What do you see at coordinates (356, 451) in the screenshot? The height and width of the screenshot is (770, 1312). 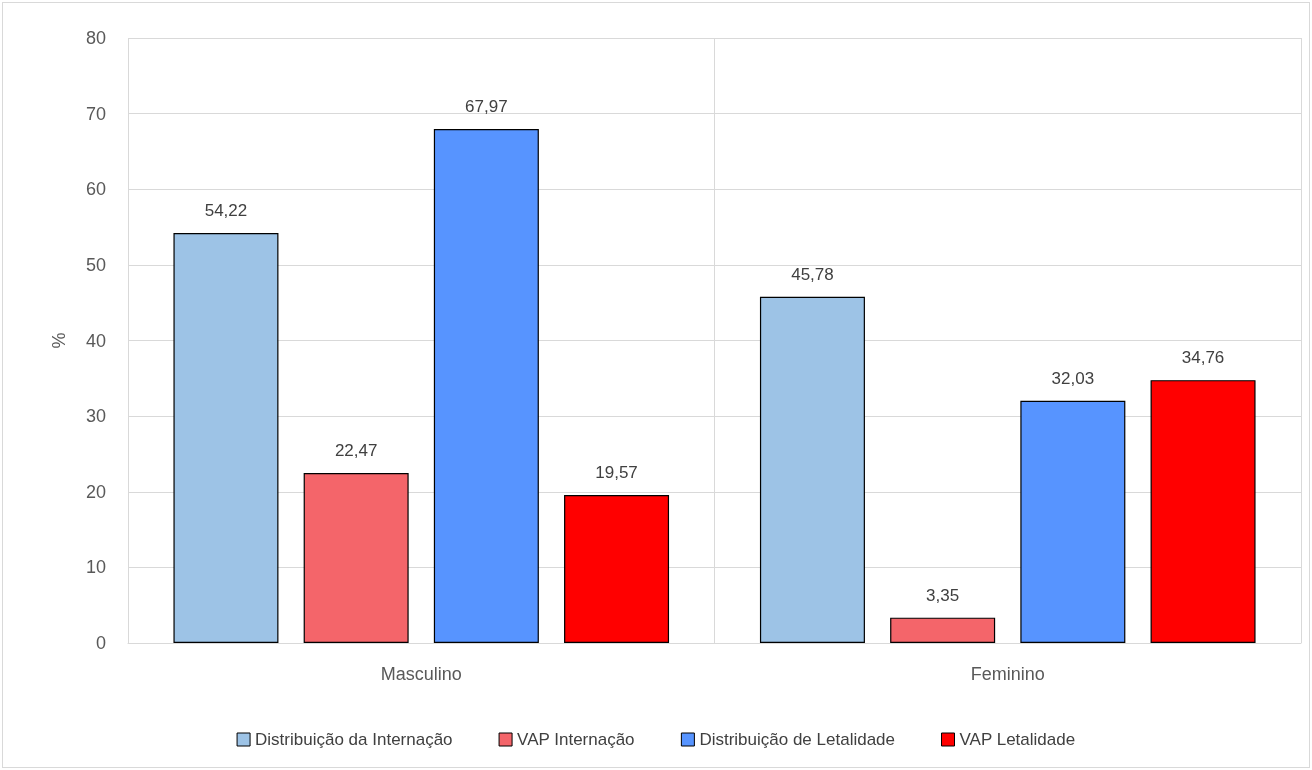 I see `data-label: 22,47` at bounding box center [356, 451].